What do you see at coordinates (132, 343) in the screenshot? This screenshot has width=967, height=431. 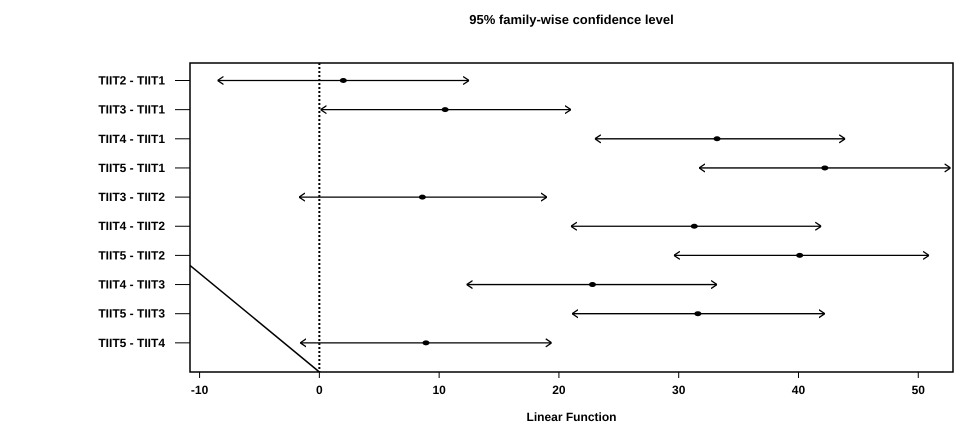 I see `y-tick-label: TIIT5 - TIIT4` at bounding box center [132, 343].